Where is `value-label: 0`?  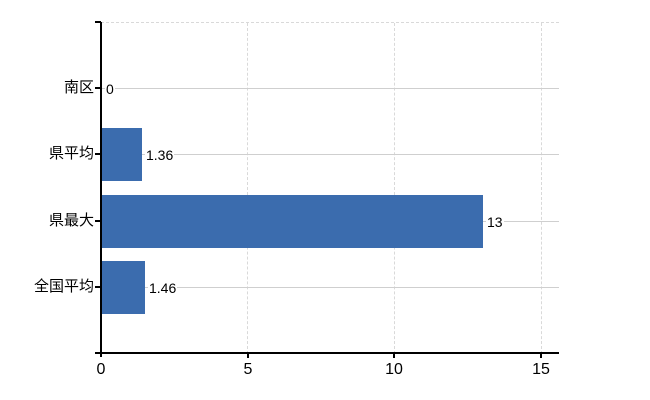 value-label: 0 is located at coordinates (110, 89).